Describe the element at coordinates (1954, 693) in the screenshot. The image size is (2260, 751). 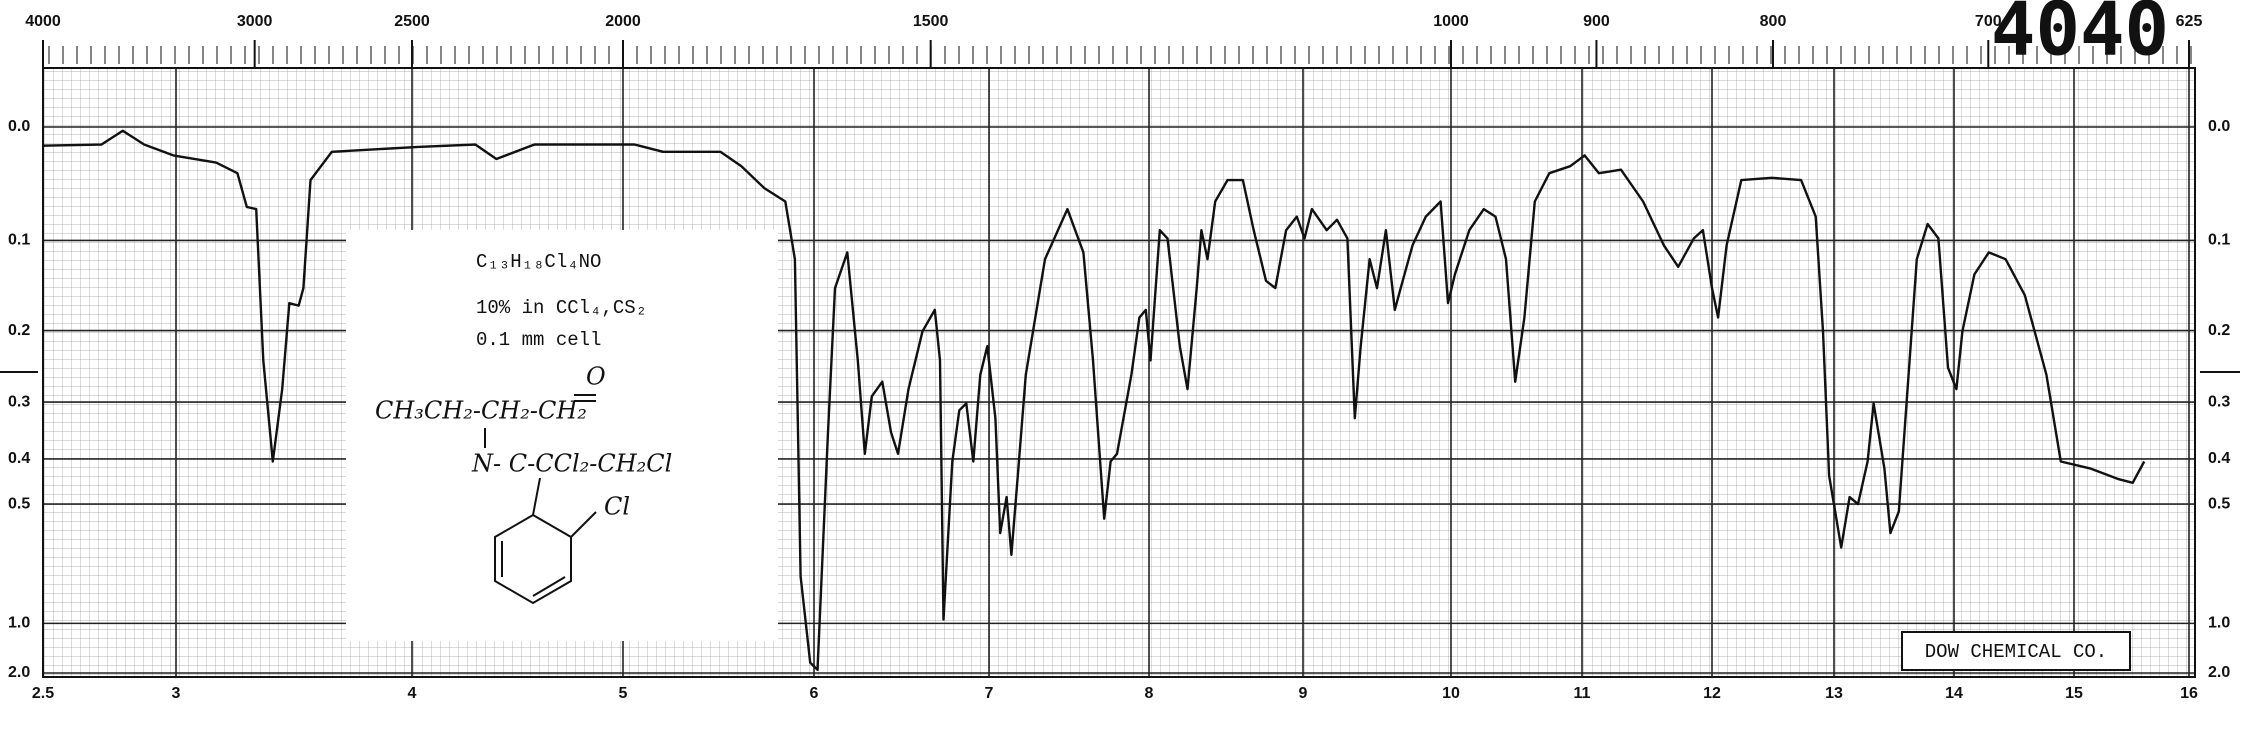
I see `x-tick-label: 14` at that location.